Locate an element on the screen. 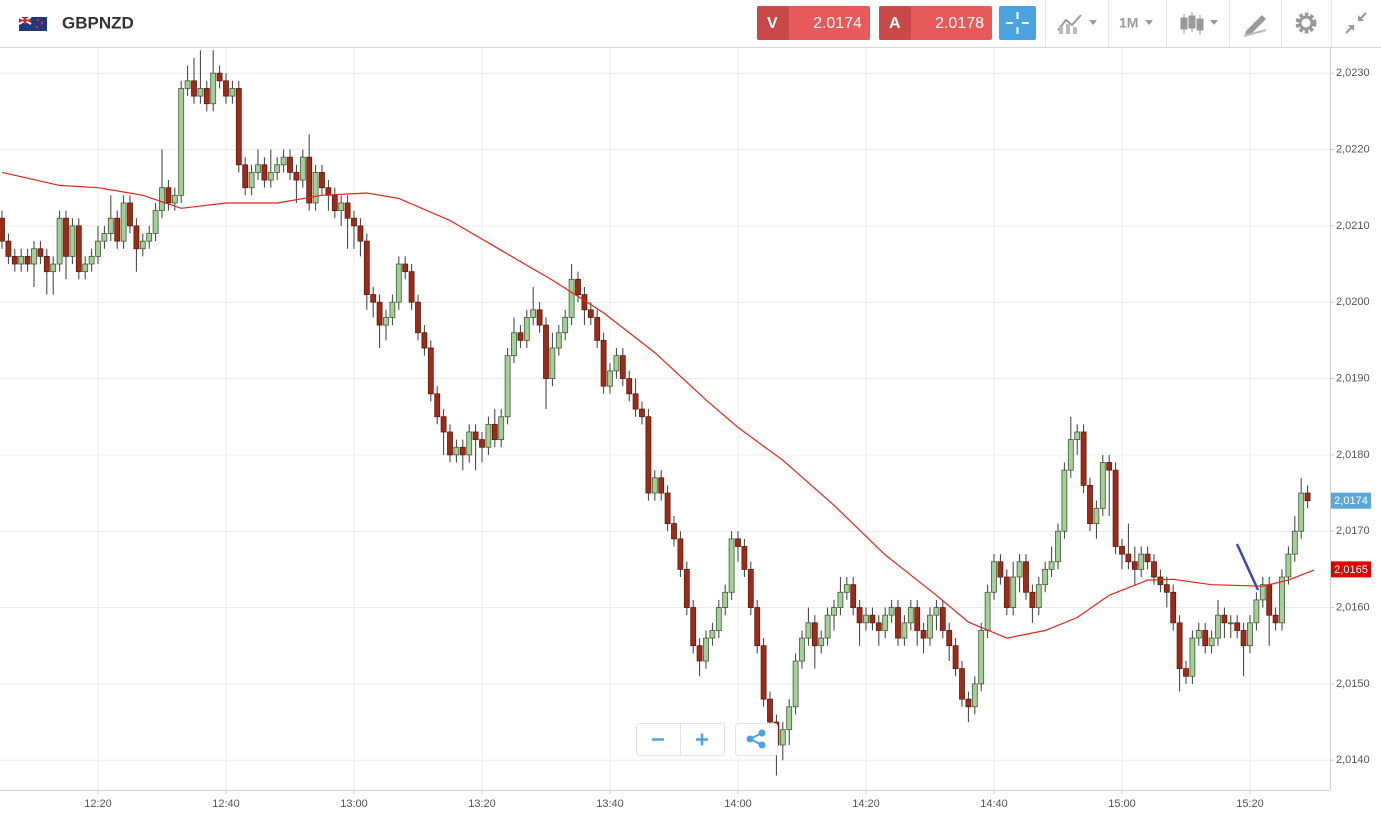 The height and width of the screenshot is (821, 1381). candle-style-menu is located at coordinates (1199, 23).